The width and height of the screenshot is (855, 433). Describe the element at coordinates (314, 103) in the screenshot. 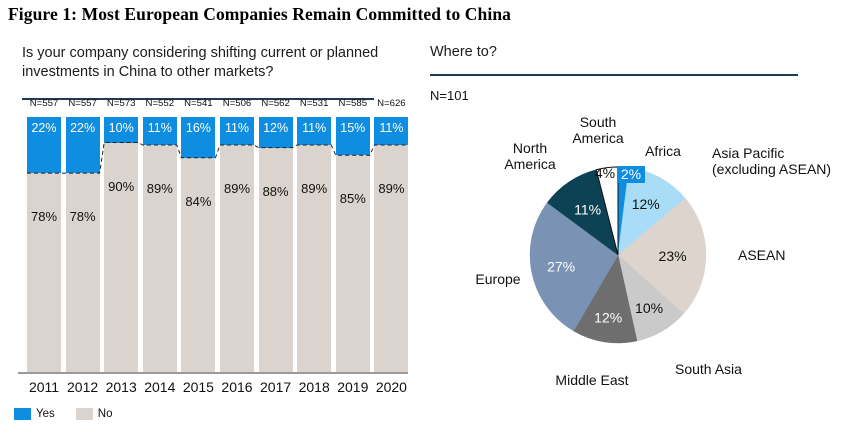

I see `bar-sample-size: N=531` at that location.